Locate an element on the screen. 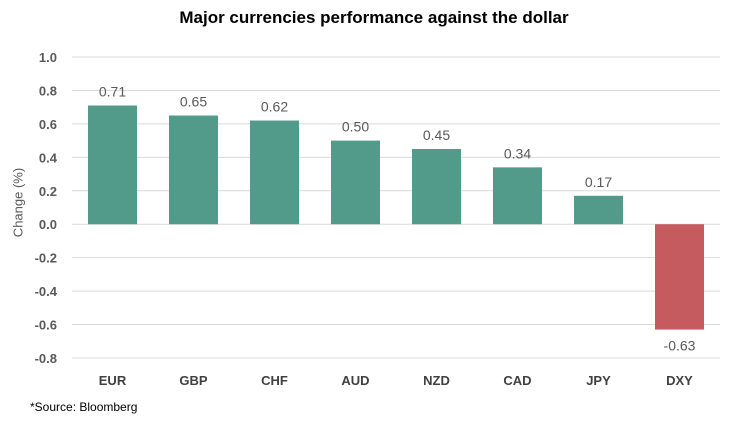 This screenshot has width=748, height=424. data-label: 0.17 is located at coordinates (598, 182).